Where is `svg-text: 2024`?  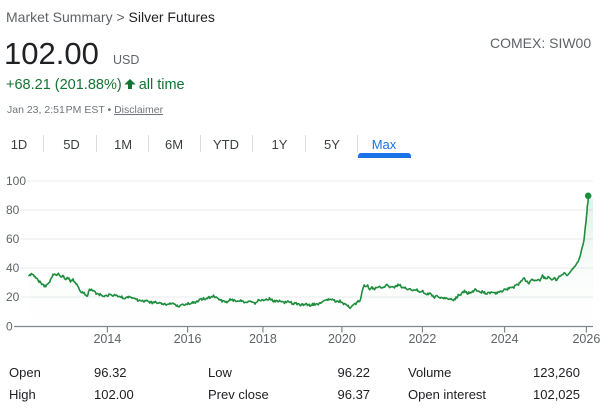 svg-text: 2024 is located at coordinates (505, 339).